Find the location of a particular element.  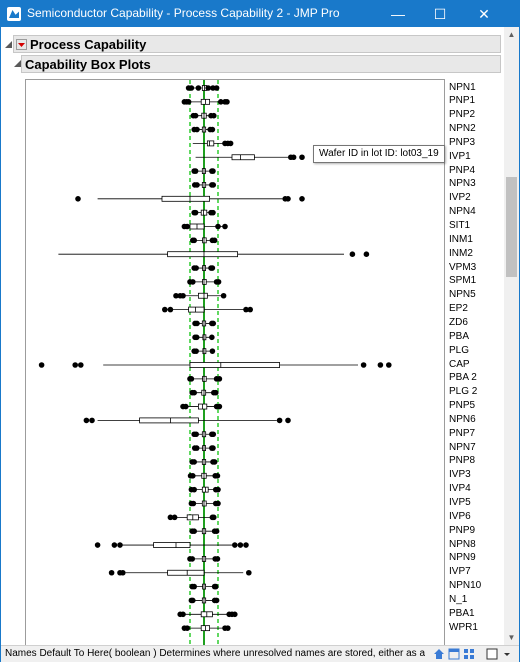

category-label: IVP7 is located at coordinates (460, 572).